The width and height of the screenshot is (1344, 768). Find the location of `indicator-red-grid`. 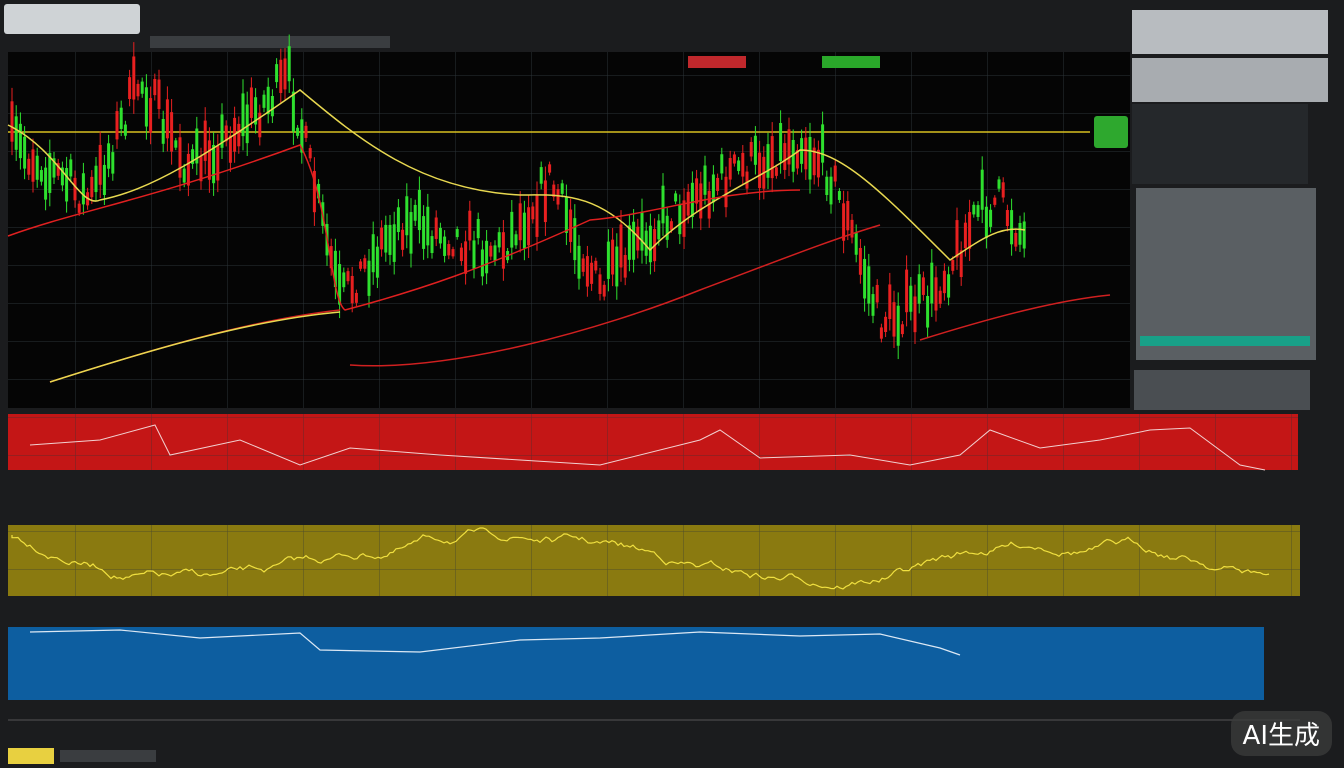

indicator-red-grid is located at coordinates (653, 442).